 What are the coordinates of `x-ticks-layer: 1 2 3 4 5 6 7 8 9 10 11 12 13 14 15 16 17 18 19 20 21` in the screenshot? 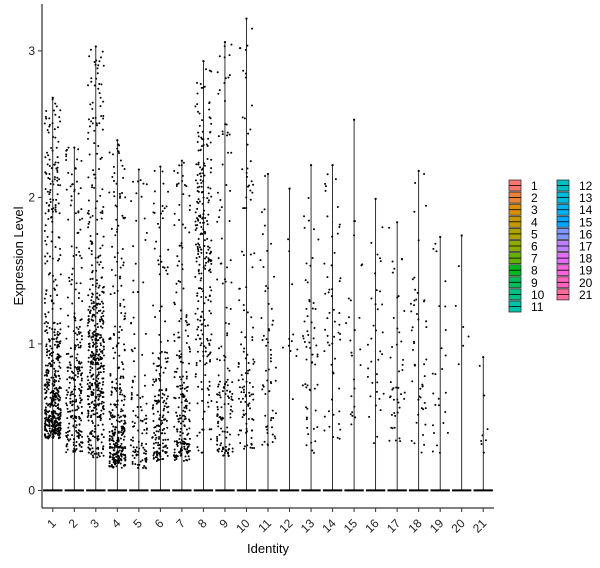 It's located at (267, 522).